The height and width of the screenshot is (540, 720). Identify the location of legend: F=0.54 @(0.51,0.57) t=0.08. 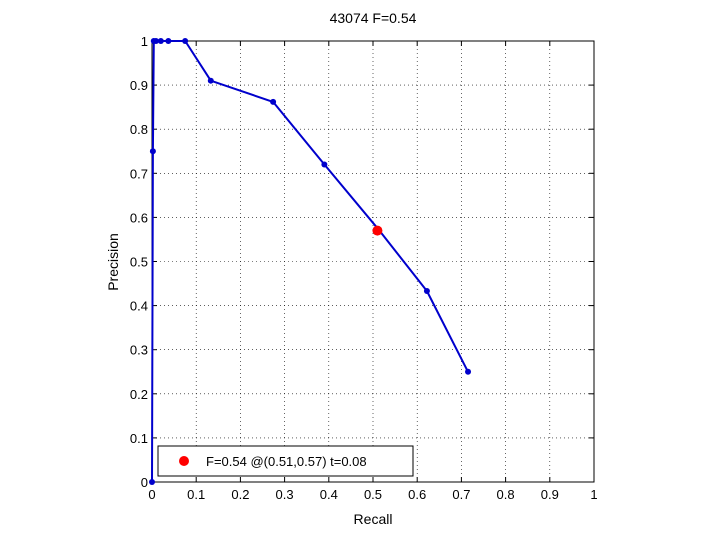
(285, 461).